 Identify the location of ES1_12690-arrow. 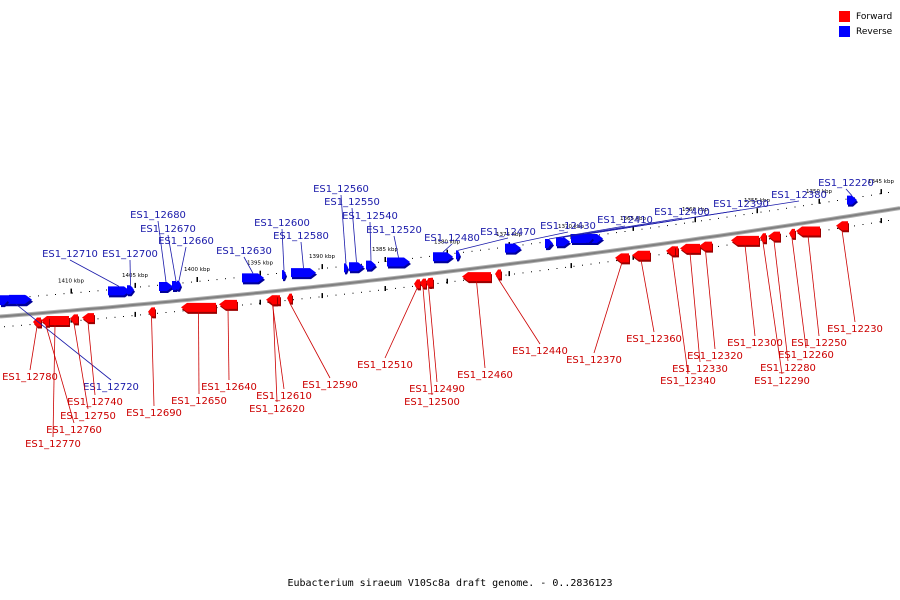
(152, 313).